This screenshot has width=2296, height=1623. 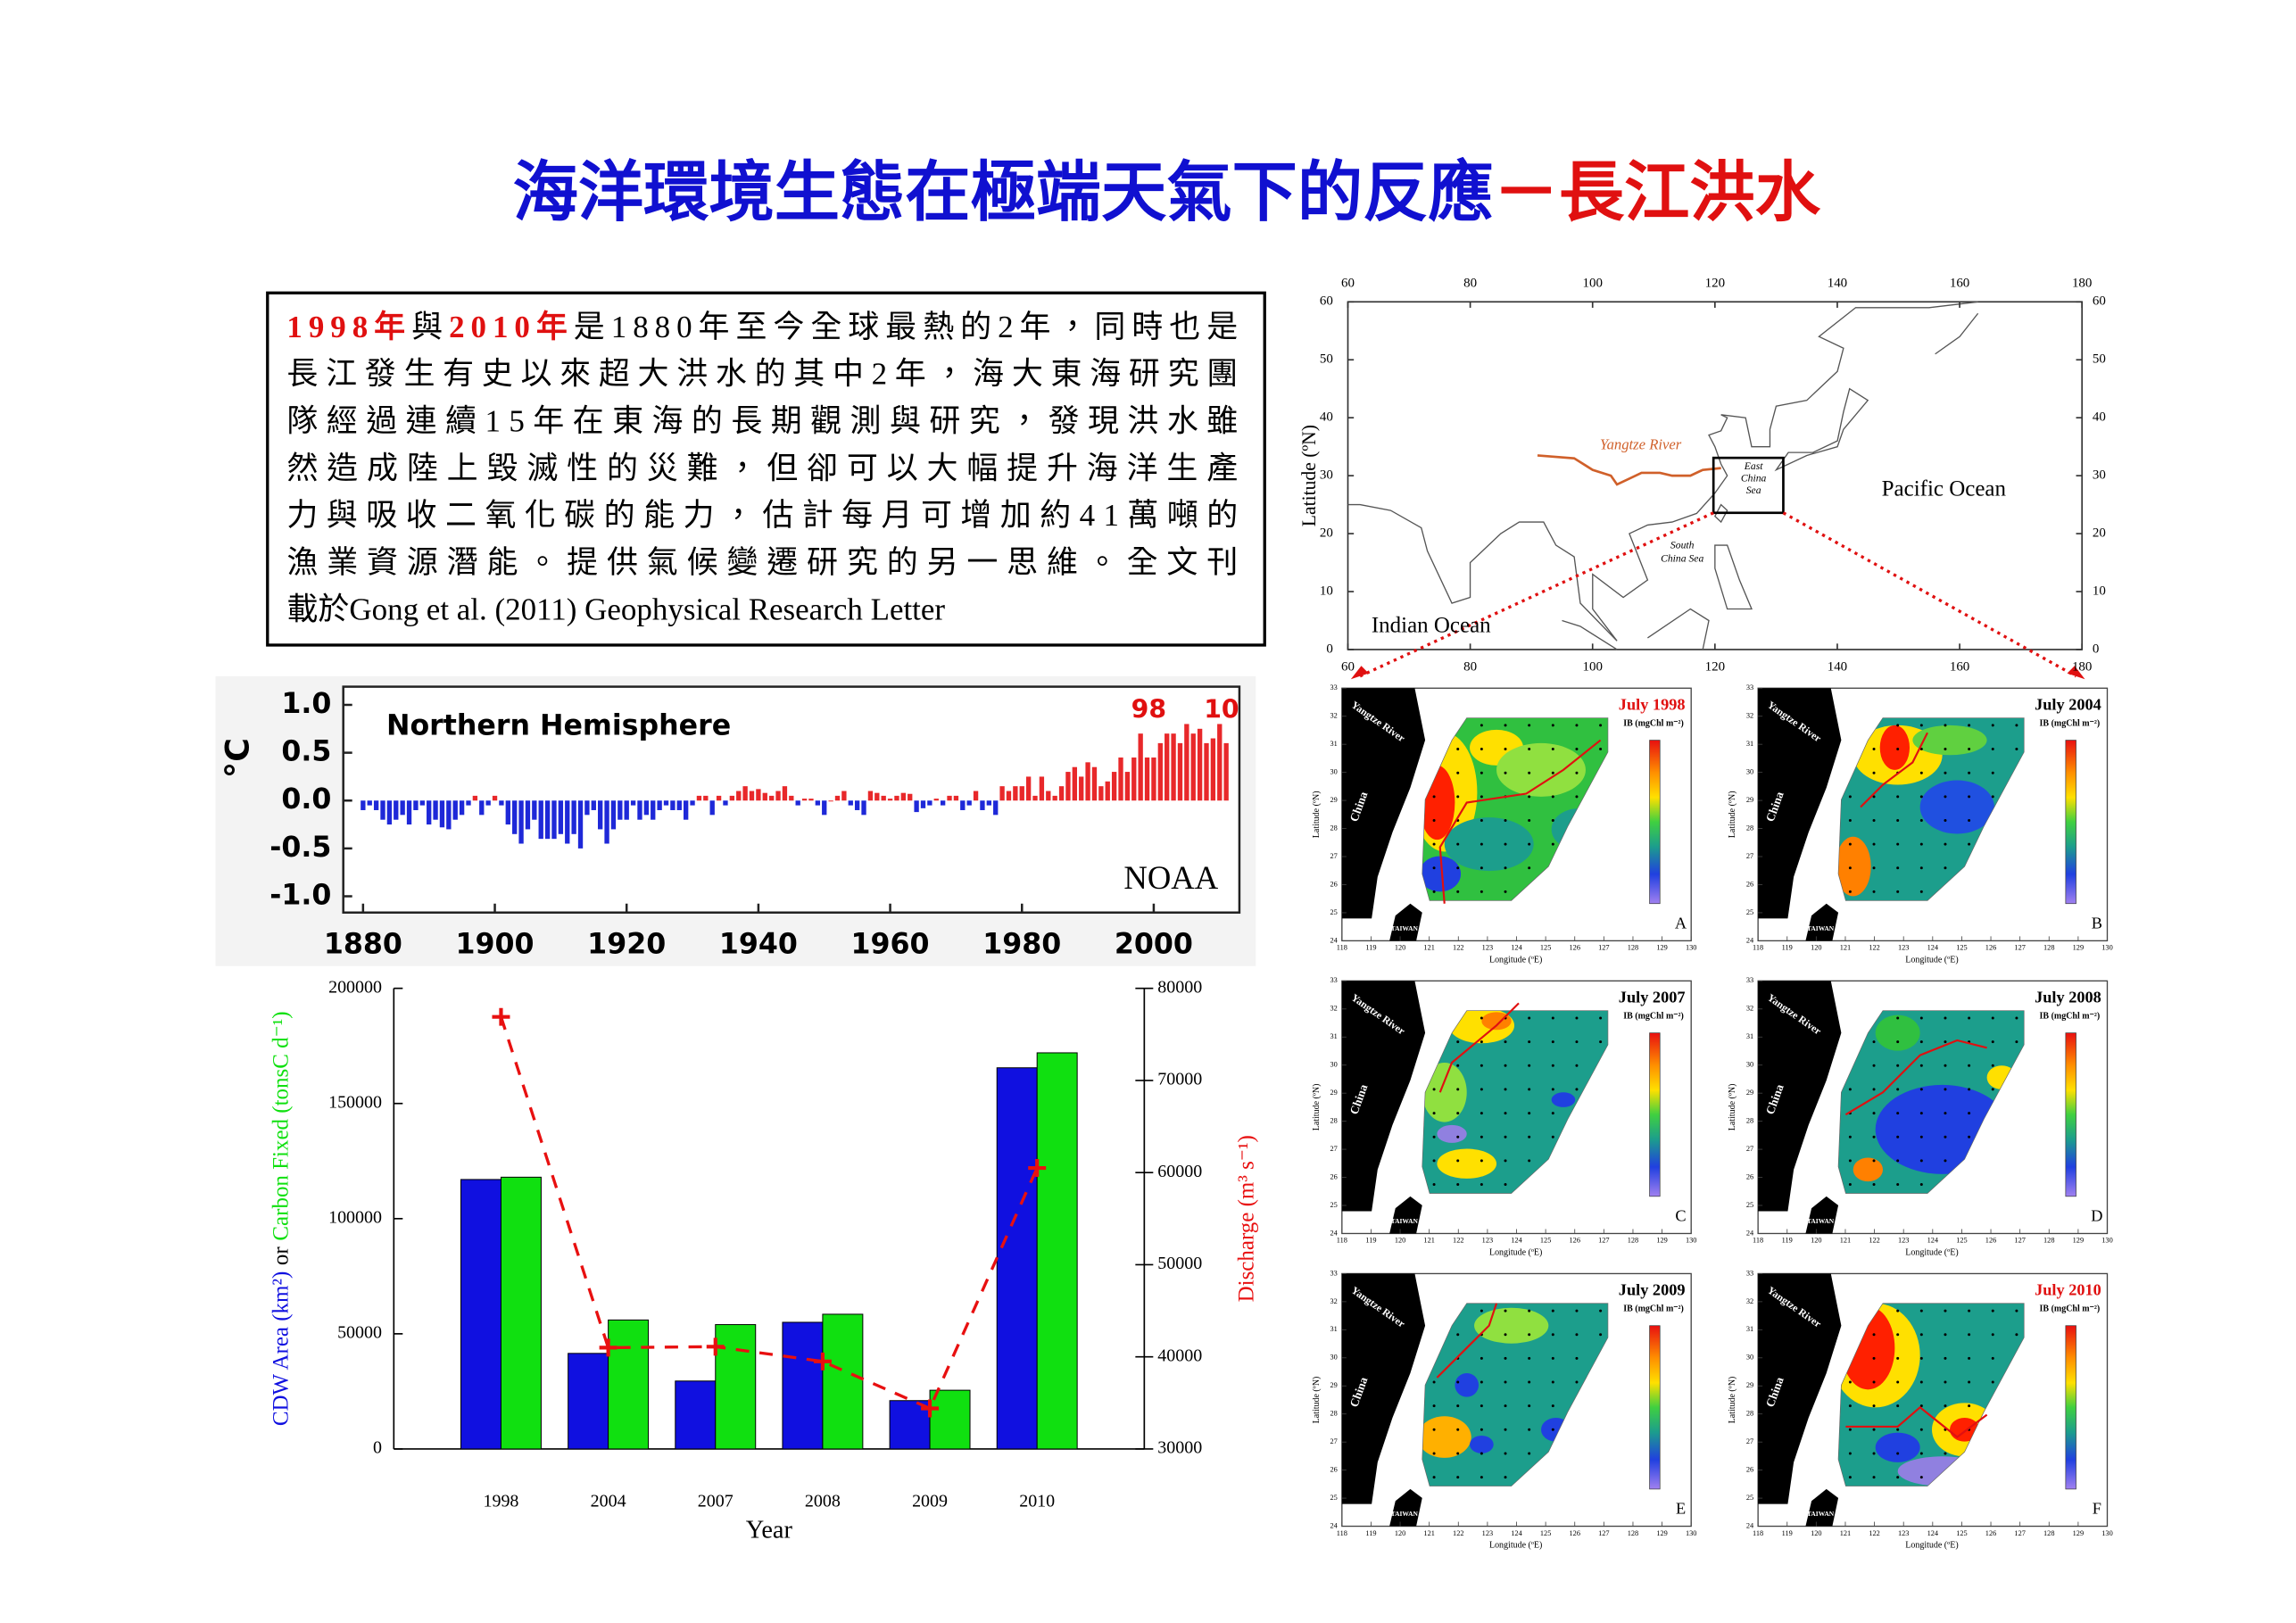 What do you see at coordinates (2079, 1241) in the screenshot?
I see `panel-tick-label: 129` at bounding box center [2079, 1241].